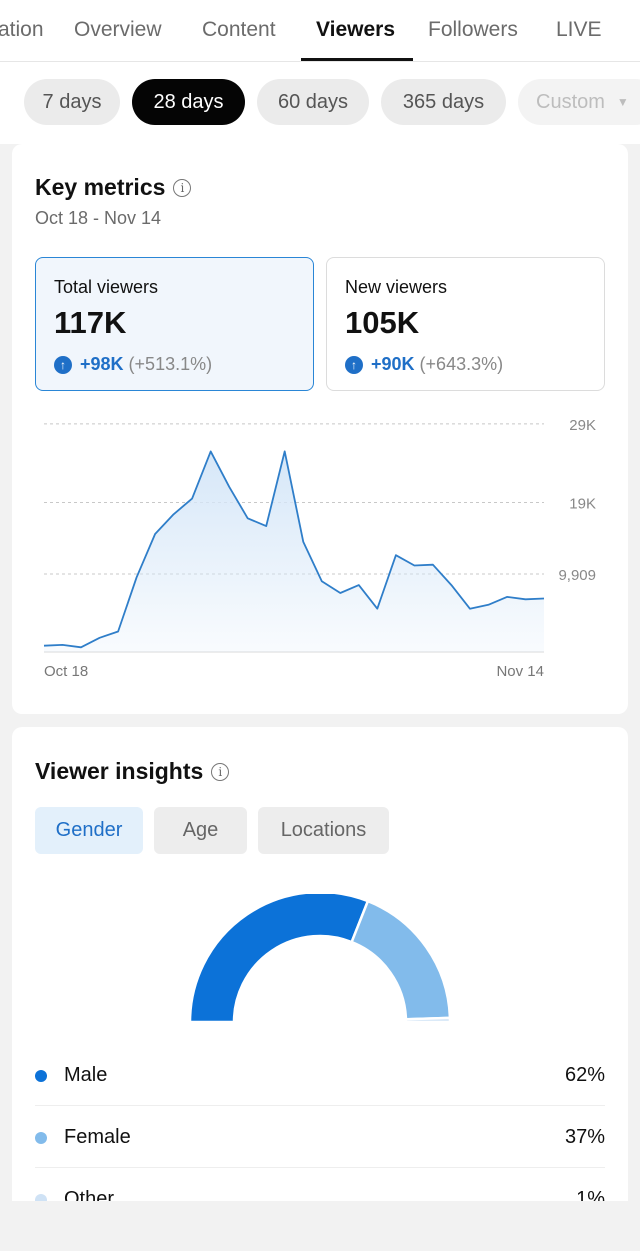 The width and height of the screenshot is (640, 1251). Describe the element at coordinates (570, 101) in the screenshot. I see `custom-label: Custom` at that location.